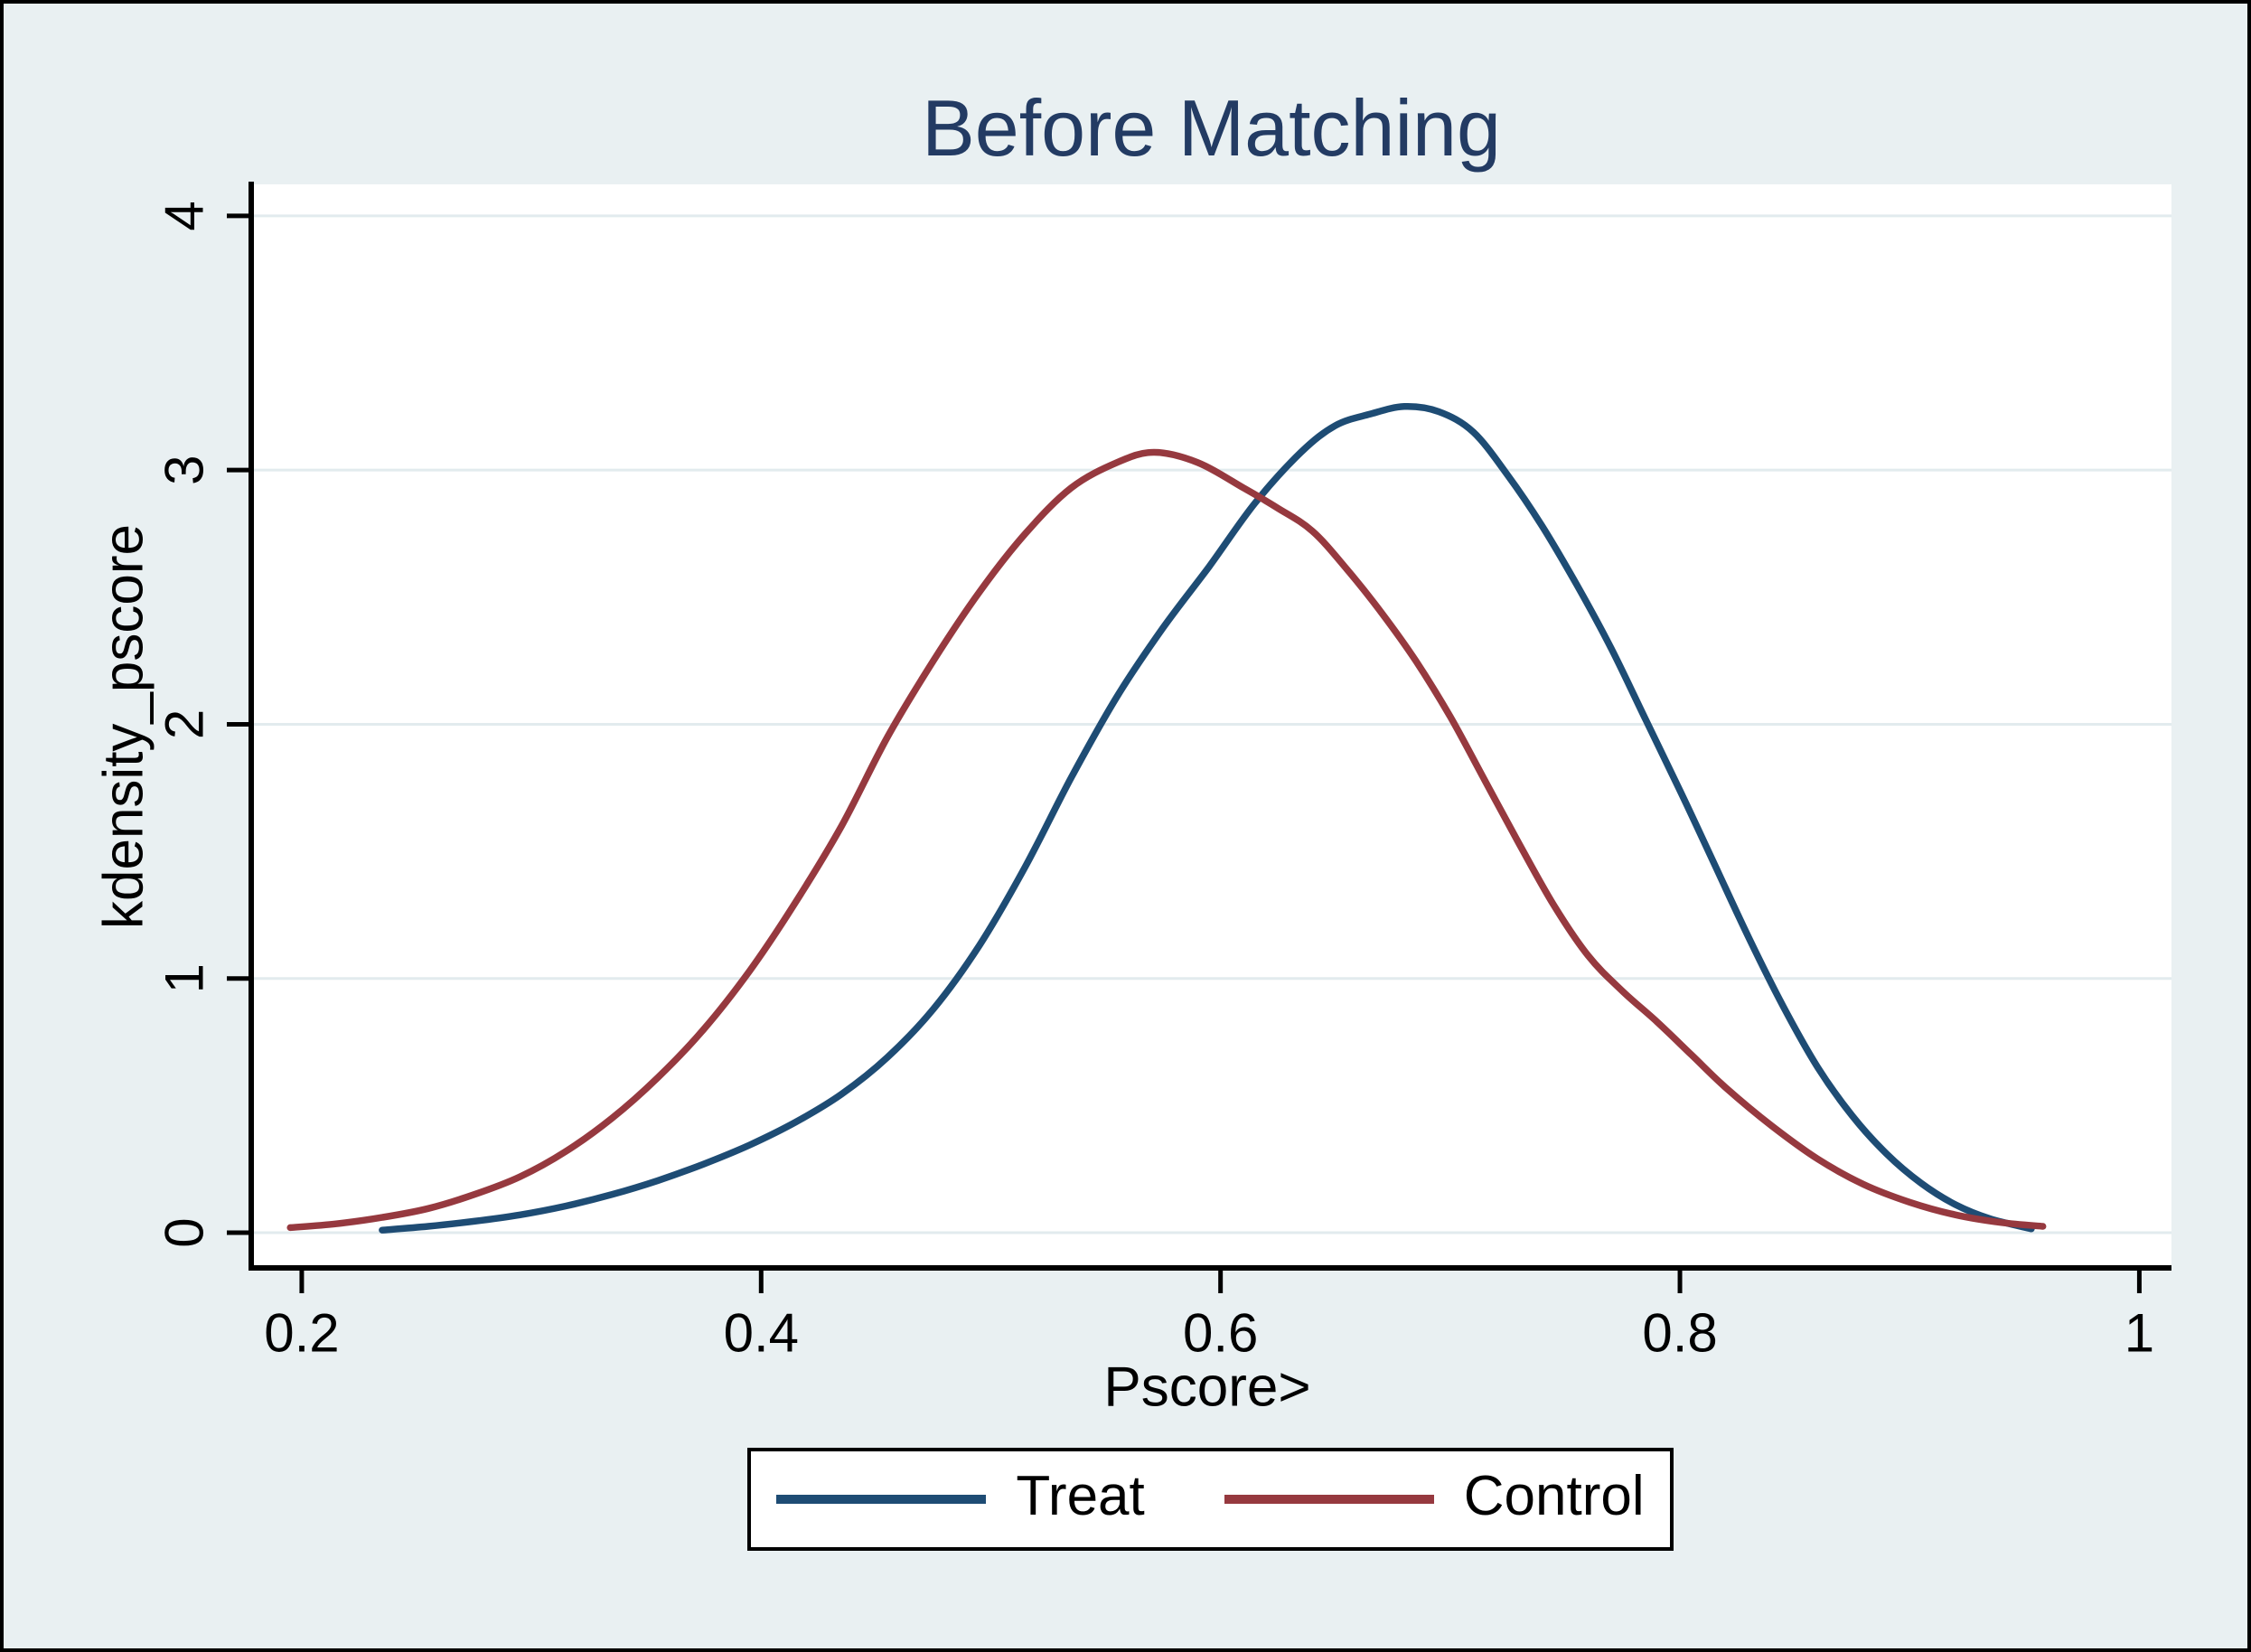  What do you see at coordinates (2139, 1333) in the screenshot?
I see `x-tick-label-1: 1` at bounding box center [2139, 1333].